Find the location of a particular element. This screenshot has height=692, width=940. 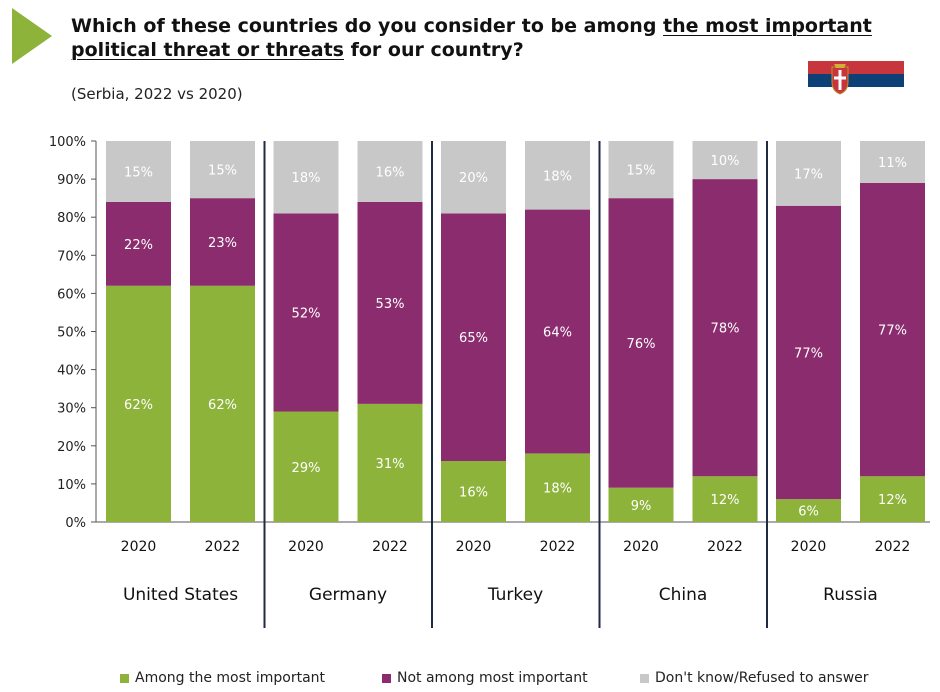

y-tick-label: 30% is located at coordinates (71, 409).